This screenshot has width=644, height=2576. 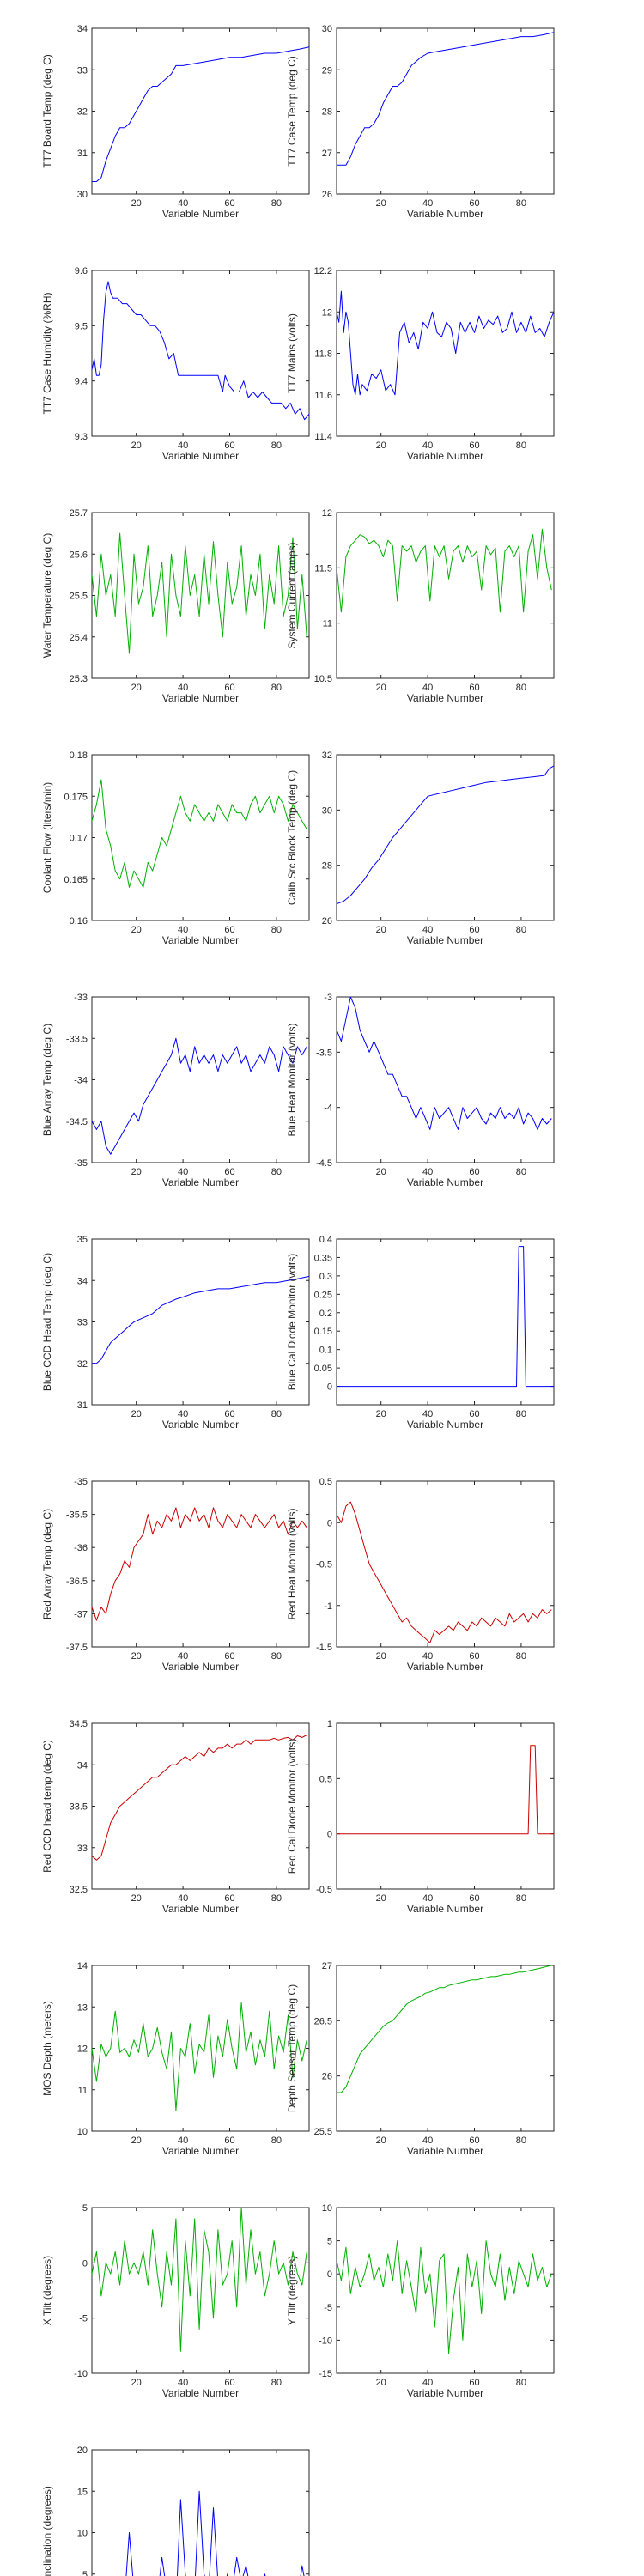 What do you see at coordinates (79, 638) in the screenshot?
I see `y-tick-label: 25.4` at bounding box center [79, 638].